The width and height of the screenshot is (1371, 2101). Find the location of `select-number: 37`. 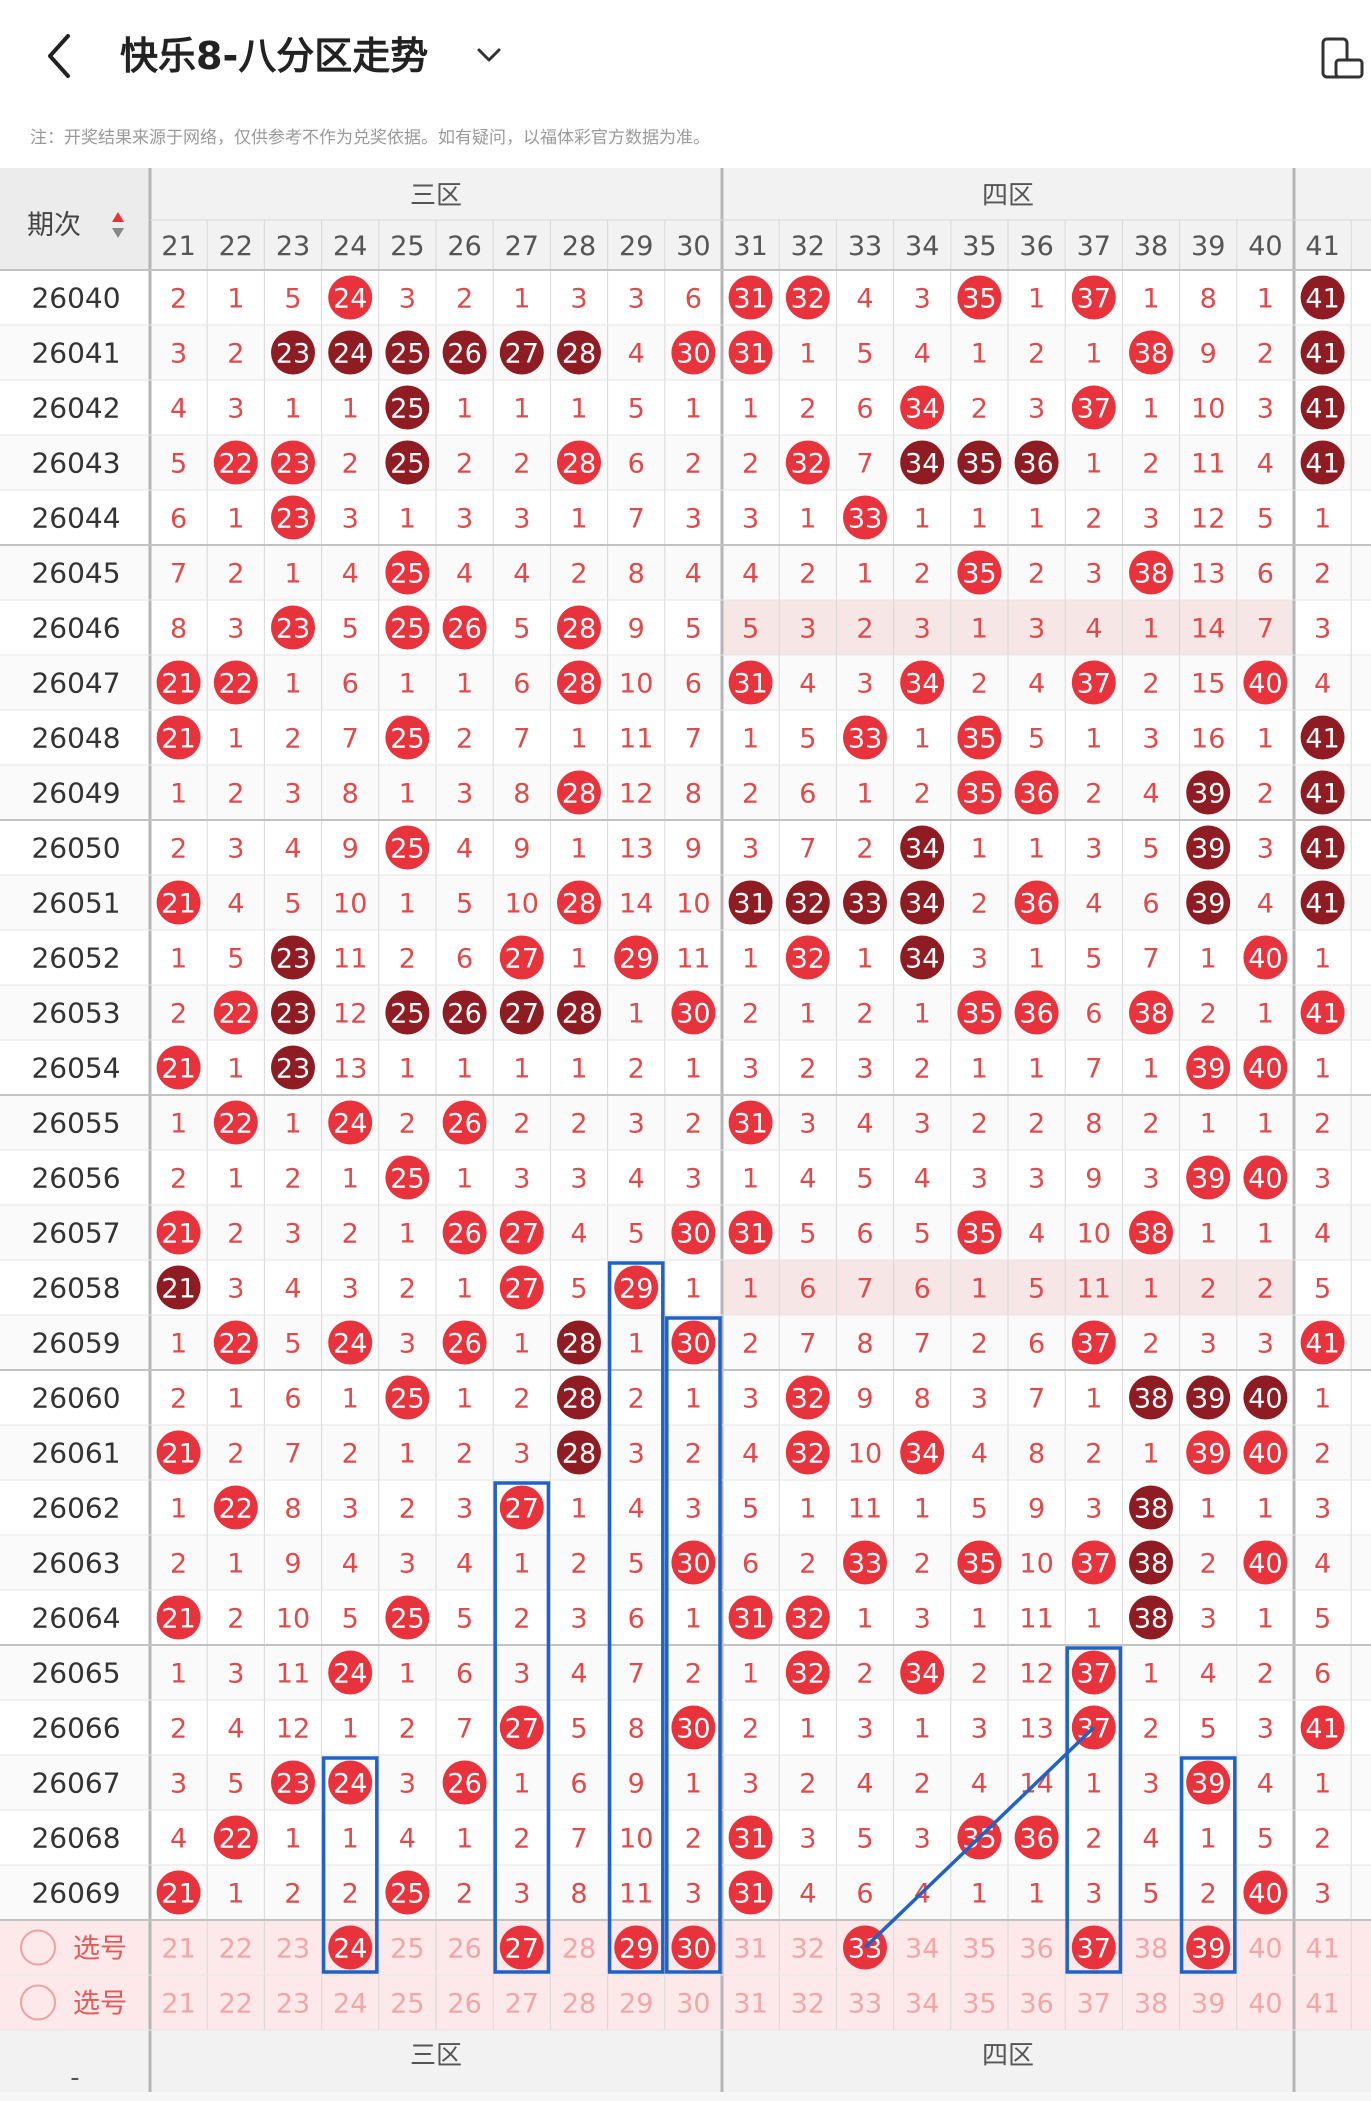

select-number: 37 is located at coordinates (1094, 2004).